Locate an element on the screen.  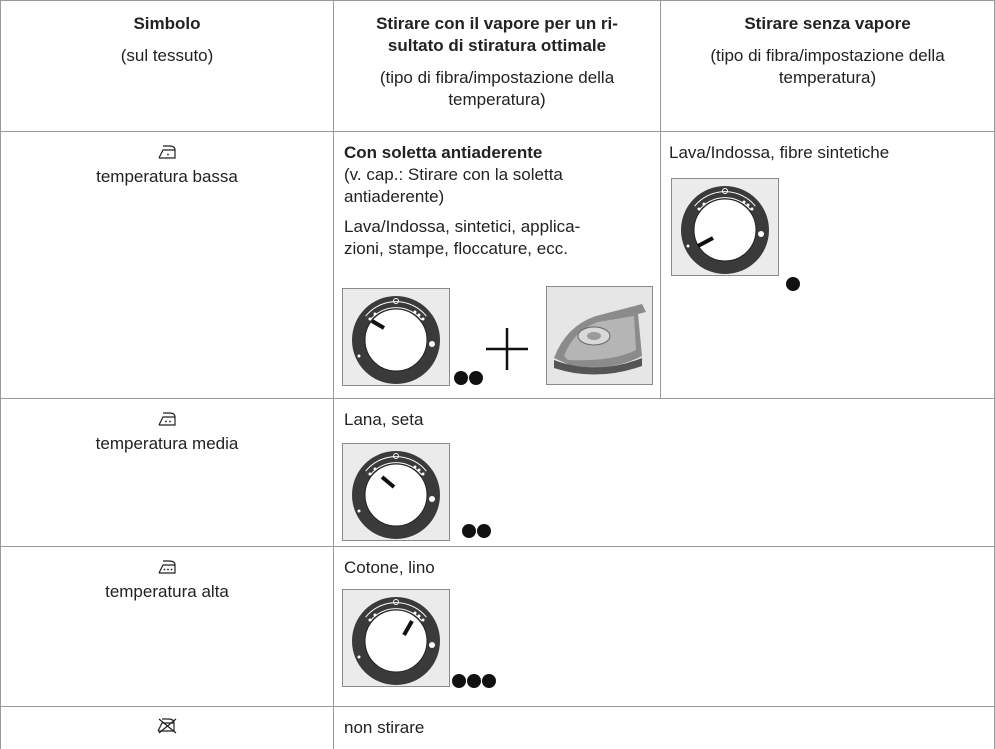
temperature-label: temperatura bassa is located at coordinates (167, 176).